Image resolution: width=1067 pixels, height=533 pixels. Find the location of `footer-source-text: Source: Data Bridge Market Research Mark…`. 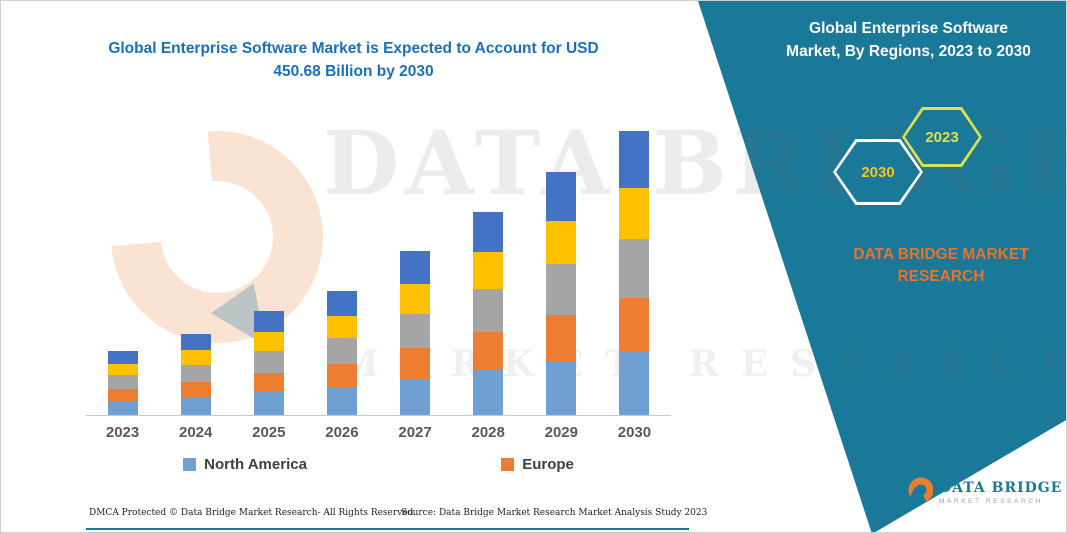

footer-source-text: Source: Data Bridge Market Research Mark… is located at coordinates (554, 513).